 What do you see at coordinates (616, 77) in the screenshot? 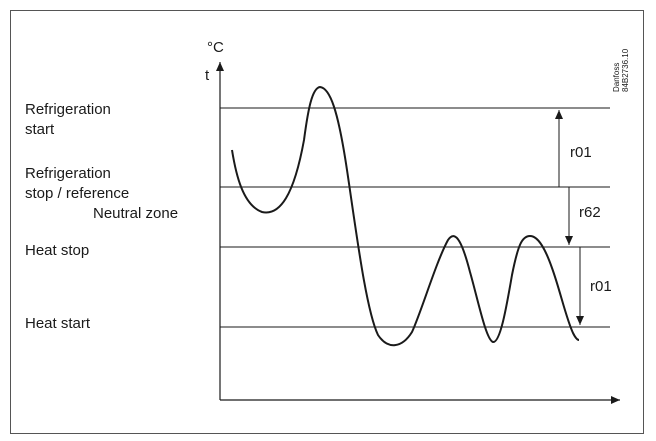
I see `watermark-brand: Danfoss` at bounding box center [616, 77].